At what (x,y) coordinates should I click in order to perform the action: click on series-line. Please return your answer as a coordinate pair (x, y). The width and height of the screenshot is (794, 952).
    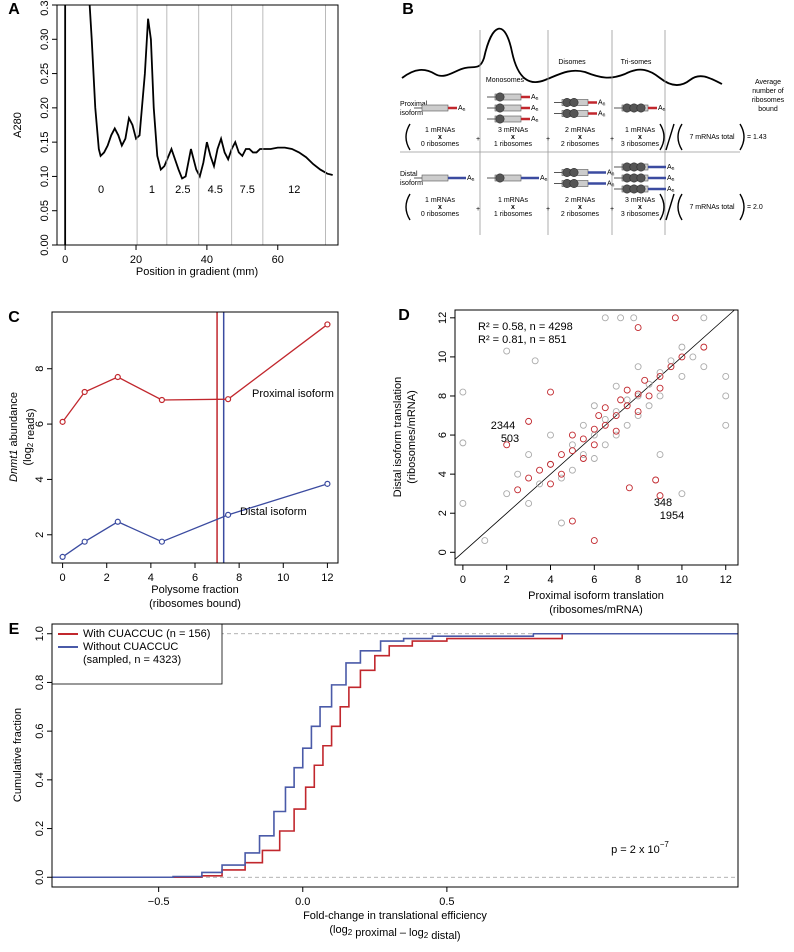
    Looking at the image, I should click on (195, 520).